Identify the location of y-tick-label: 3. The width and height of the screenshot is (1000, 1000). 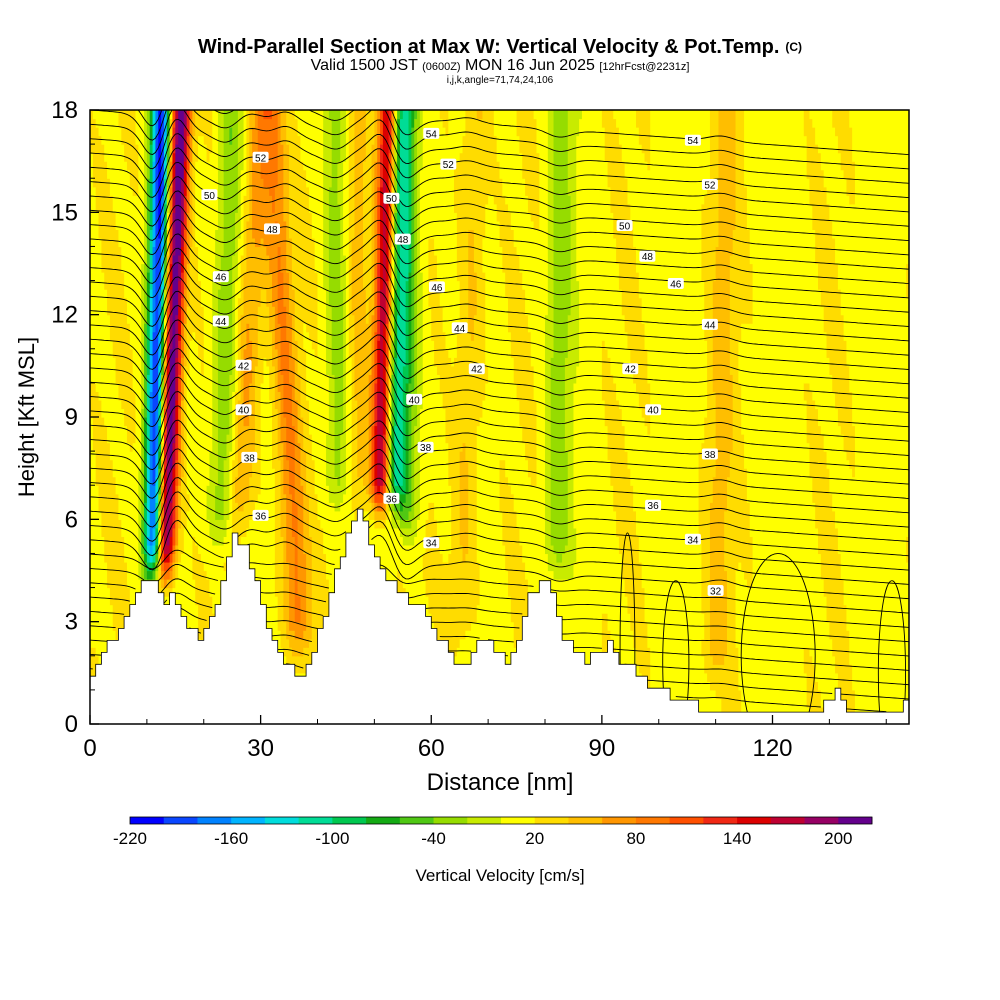
(71, 622).